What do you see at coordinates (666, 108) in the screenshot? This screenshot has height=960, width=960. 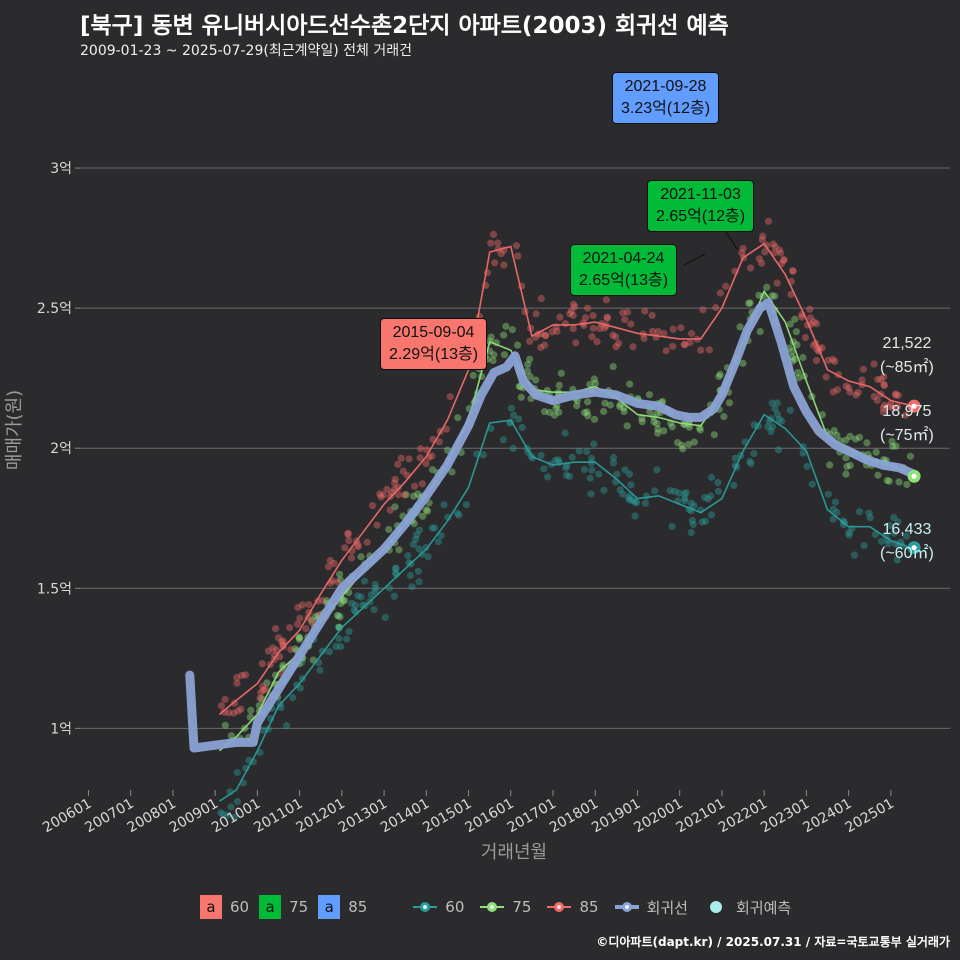 I see `annotation-value: 3.23억(12층)` at bounding box center [666, 108].